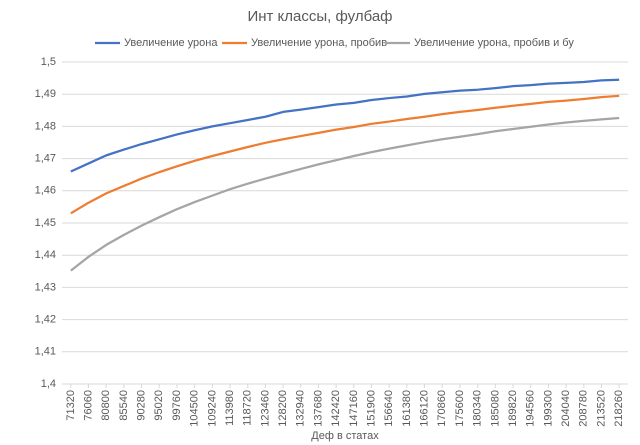 Image resolution: width=640 pixels, height=445 pixels. What do you see at coordinates (45, 126) in the screenshot?
I see `y-tick-label: 1,48` at bounding box center [45, 126].